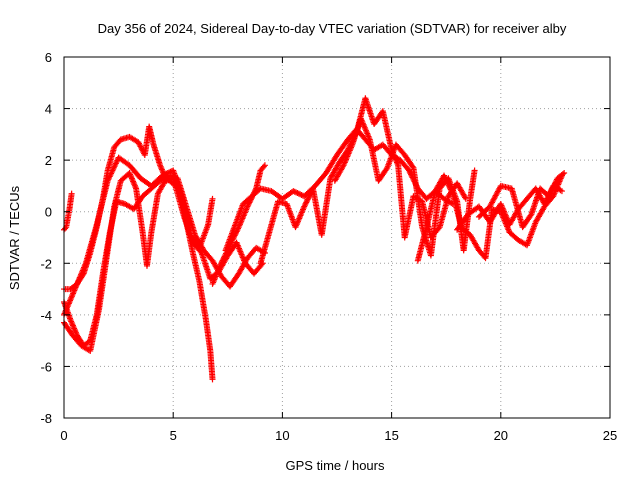 This screenshot has width=640, height=480. I want to click on x-axis-label: GPS time / hours, so click(335, 465).